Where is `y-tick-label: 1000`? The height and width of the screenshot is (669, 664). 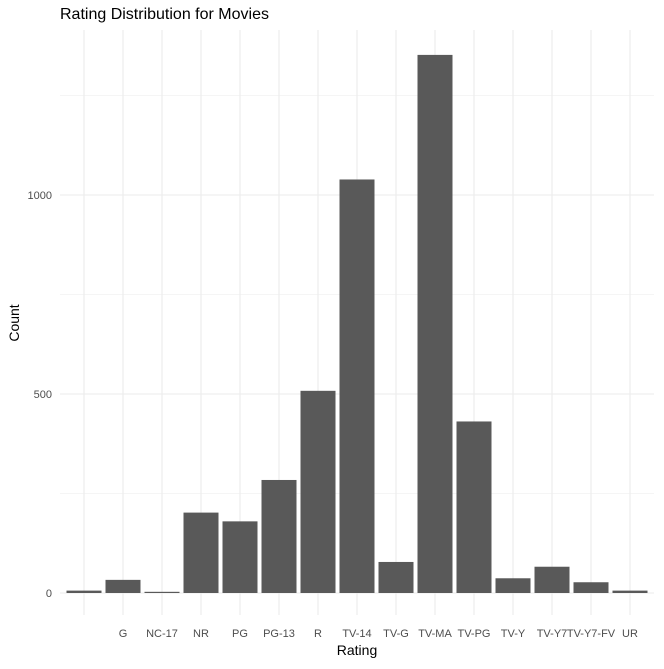 y-tick-label: 1000 is located at coordinates (40, 196).